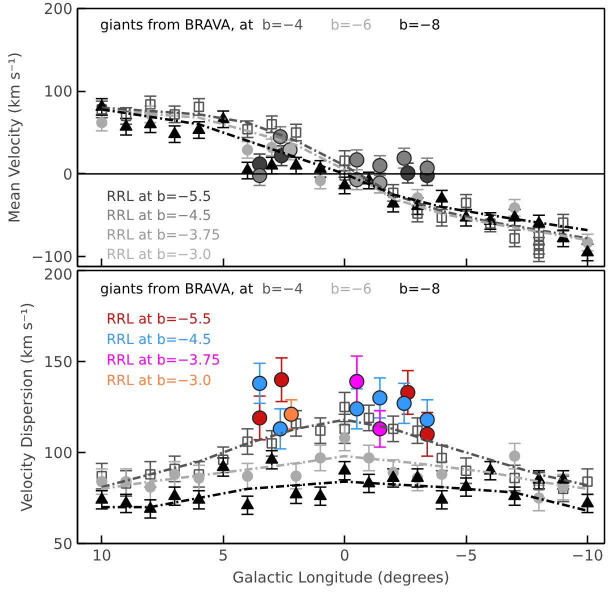 This screenshot has width=609, height=599. I want to click on y-axis-title: Mean Velocity (km s⁻¹), so click(14, 137).